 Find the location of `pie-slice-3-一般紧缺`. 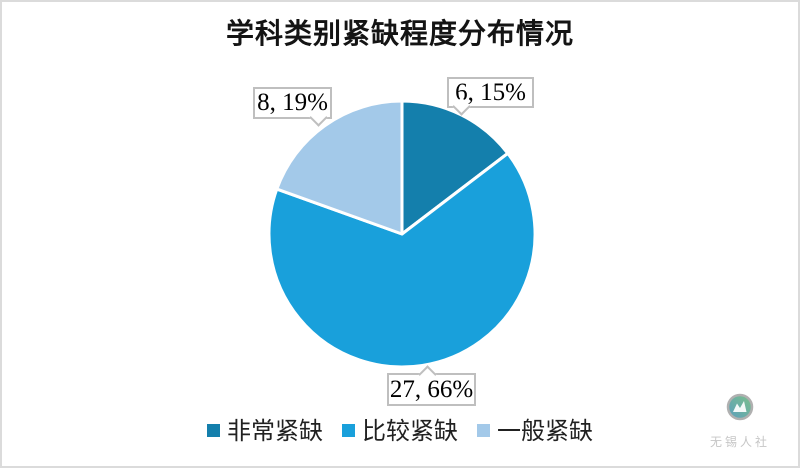

pie-slice-3-一般紧缺 is located at coordinates (339, 167).